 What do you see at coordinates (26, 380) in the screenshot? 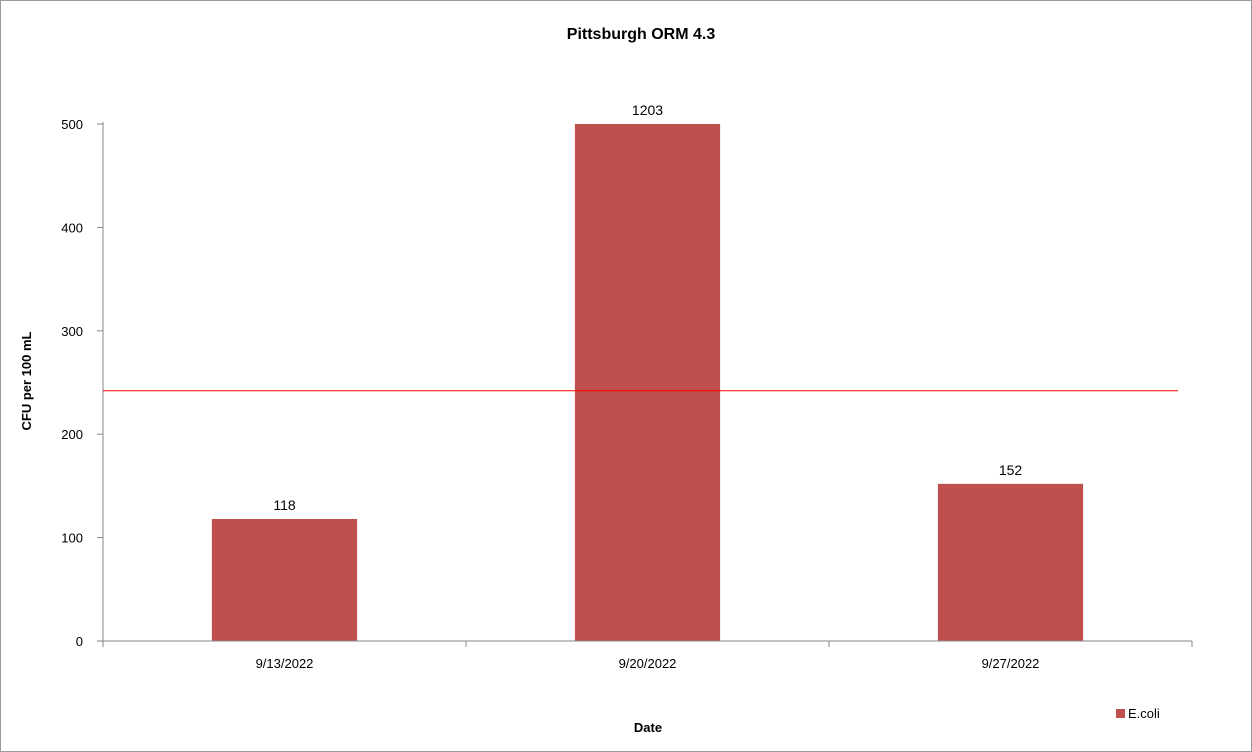
I see `y-axis-title: CFU per 100 mL` at bounding box center [26, 380].